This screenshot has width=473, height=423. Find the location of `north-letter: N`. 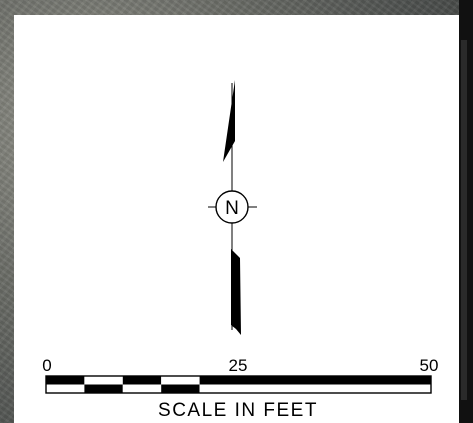

north-letter: N is located at coordinates (232, 208).